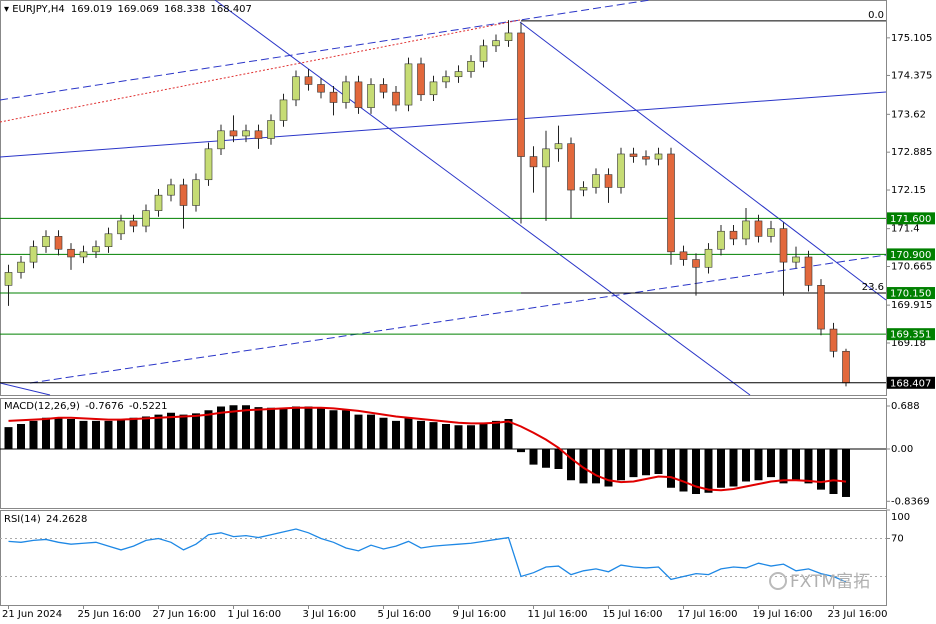 Image resolution: width=936 pixels, height=624 pixels. I want to click on symbol: EURJPY,H4, so click(38, 9).